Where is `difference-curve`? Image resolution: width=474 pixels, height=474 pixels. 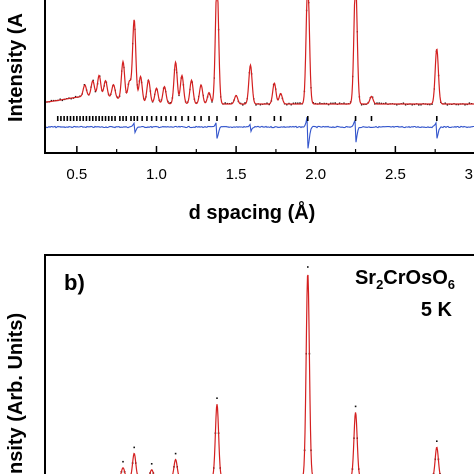 difference-curve is located at coordinates (259, 132).